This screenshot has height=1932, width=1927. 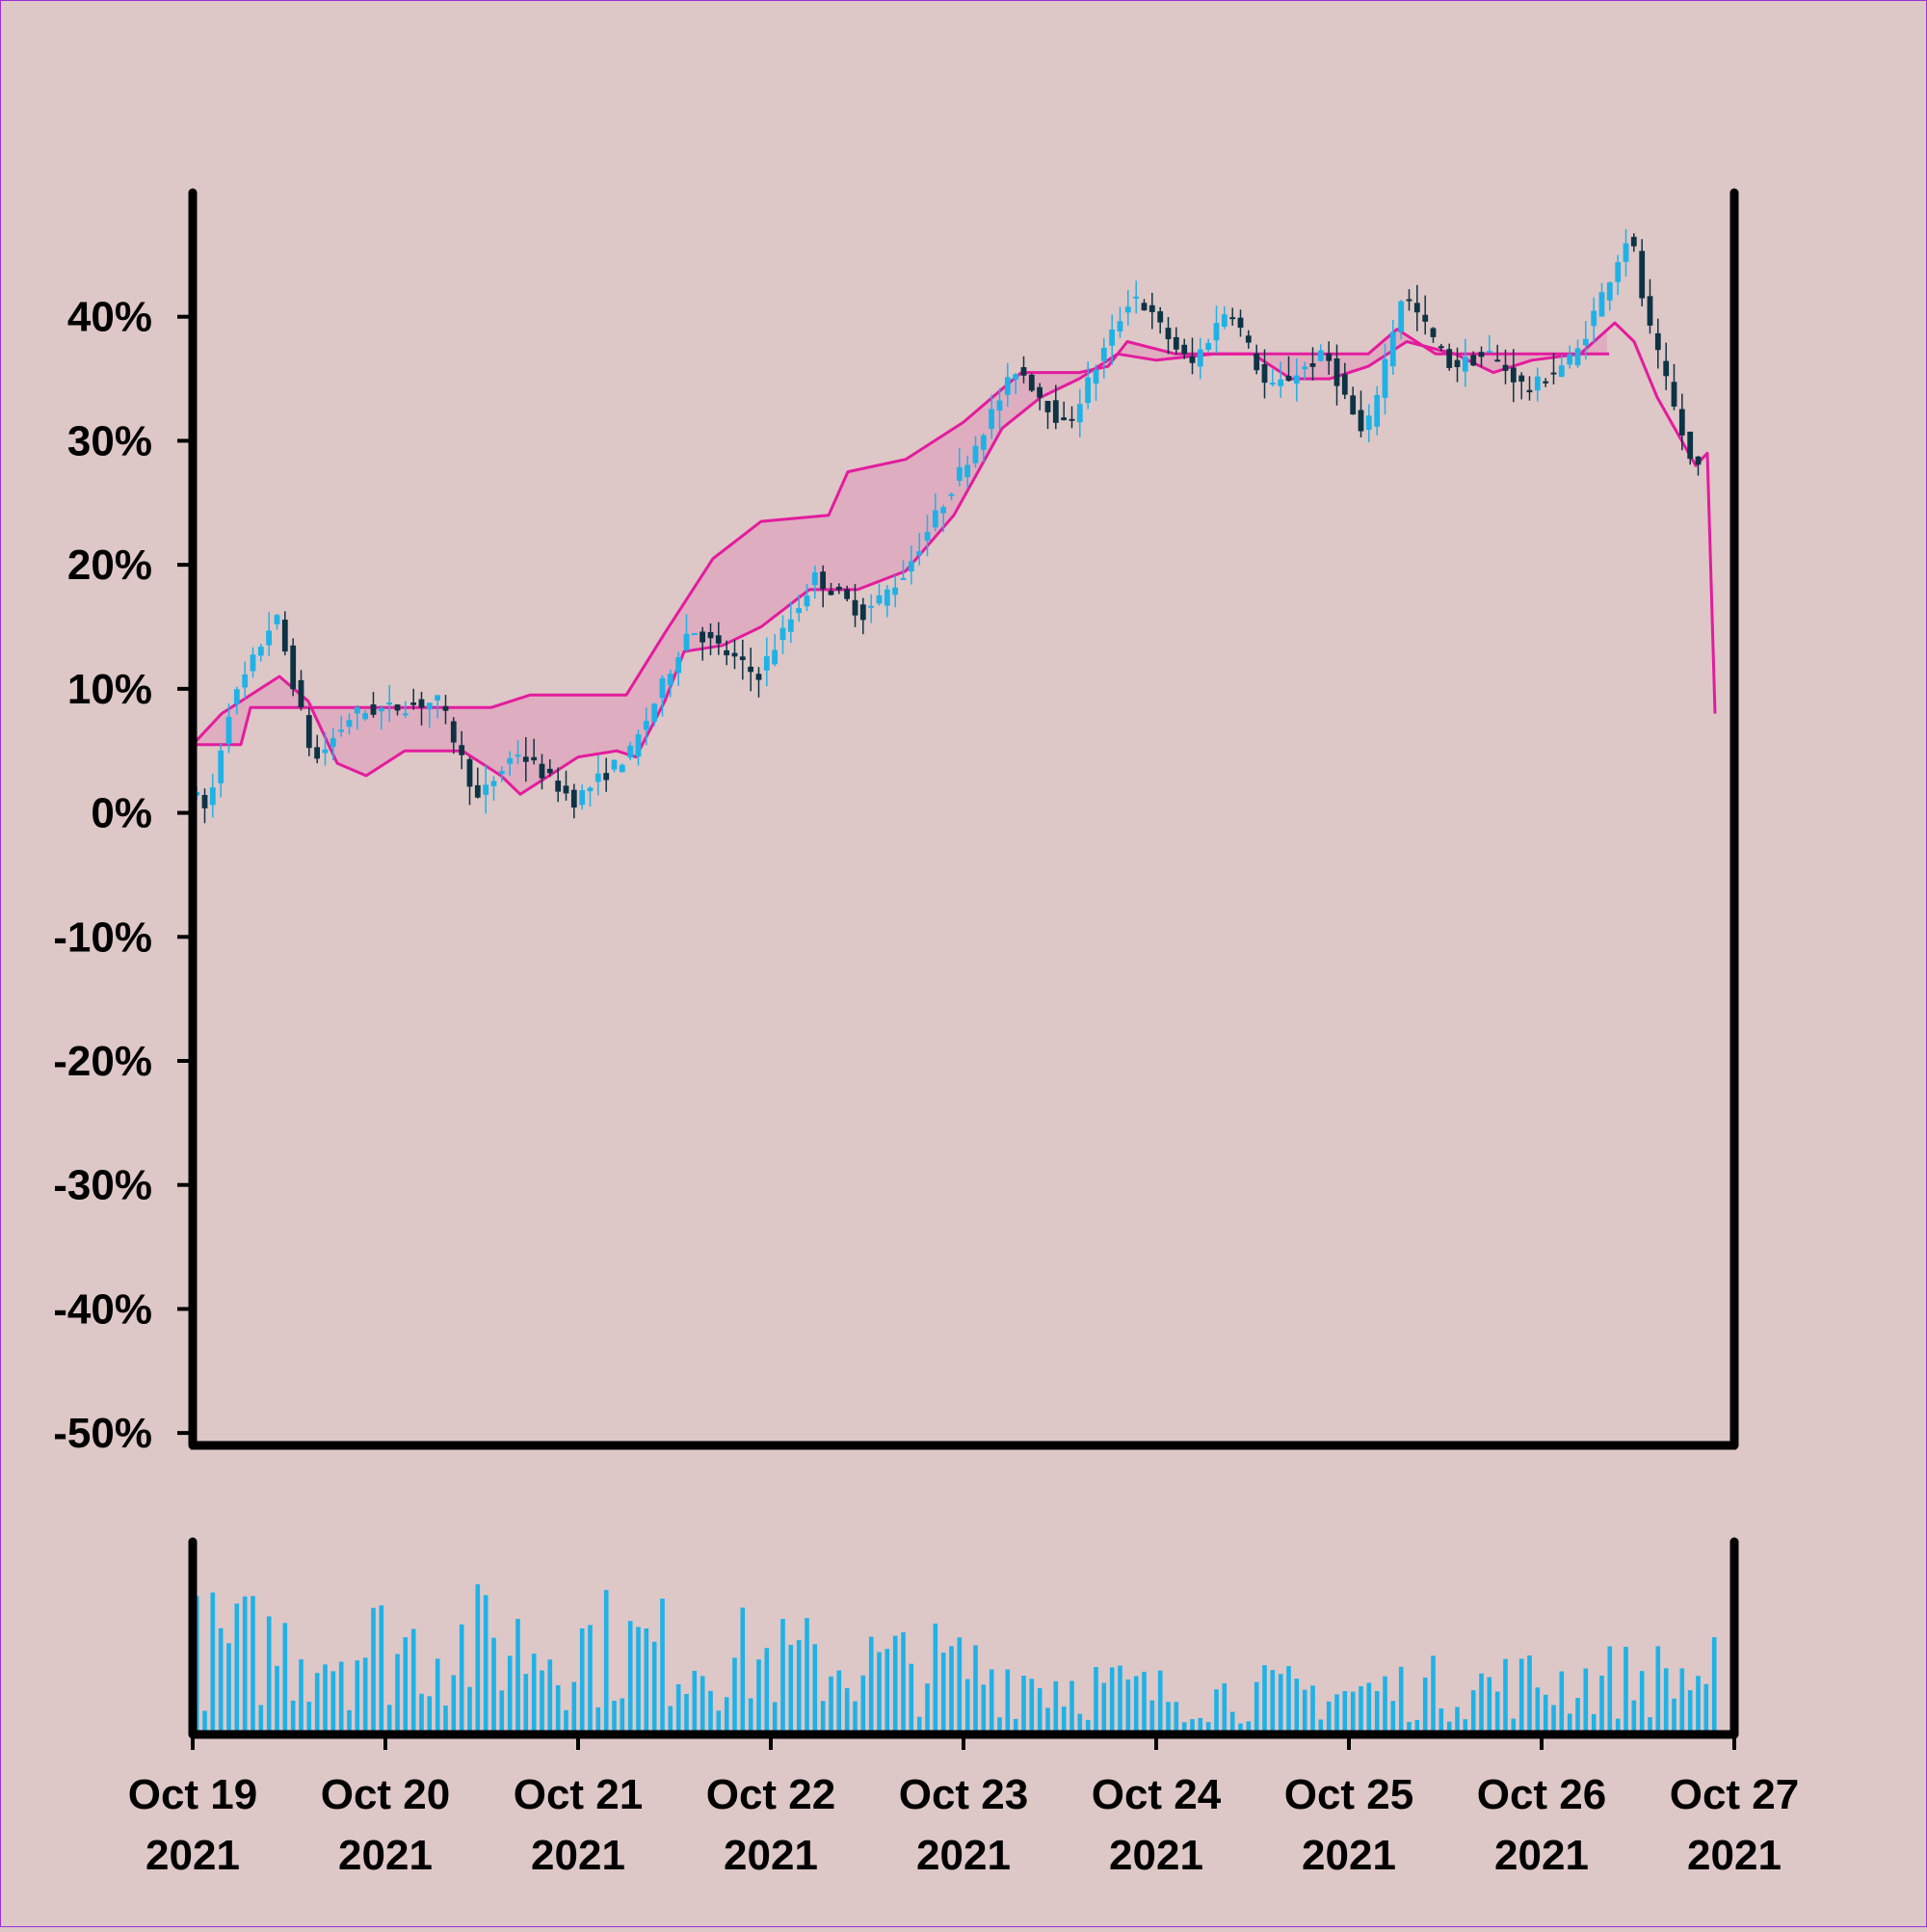 What do you see at coordinates (1735, 1794) in the screenshot?
I see `x-tick-label-date: Oct 27` at bounding box center [1735, 1794].